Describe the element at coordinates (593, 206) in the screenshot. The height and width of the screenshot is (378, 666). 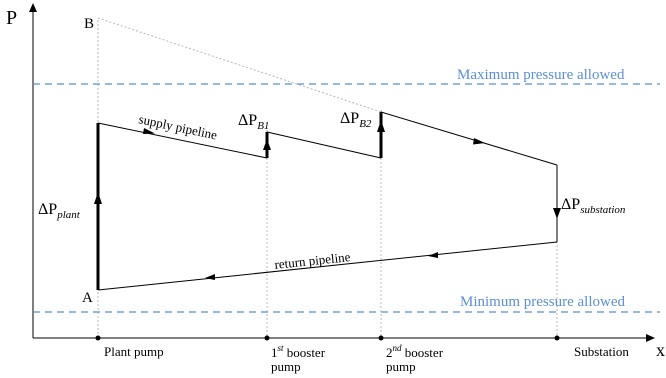
I see `delta-p-substation-label: ΔPsubstation` at that location.